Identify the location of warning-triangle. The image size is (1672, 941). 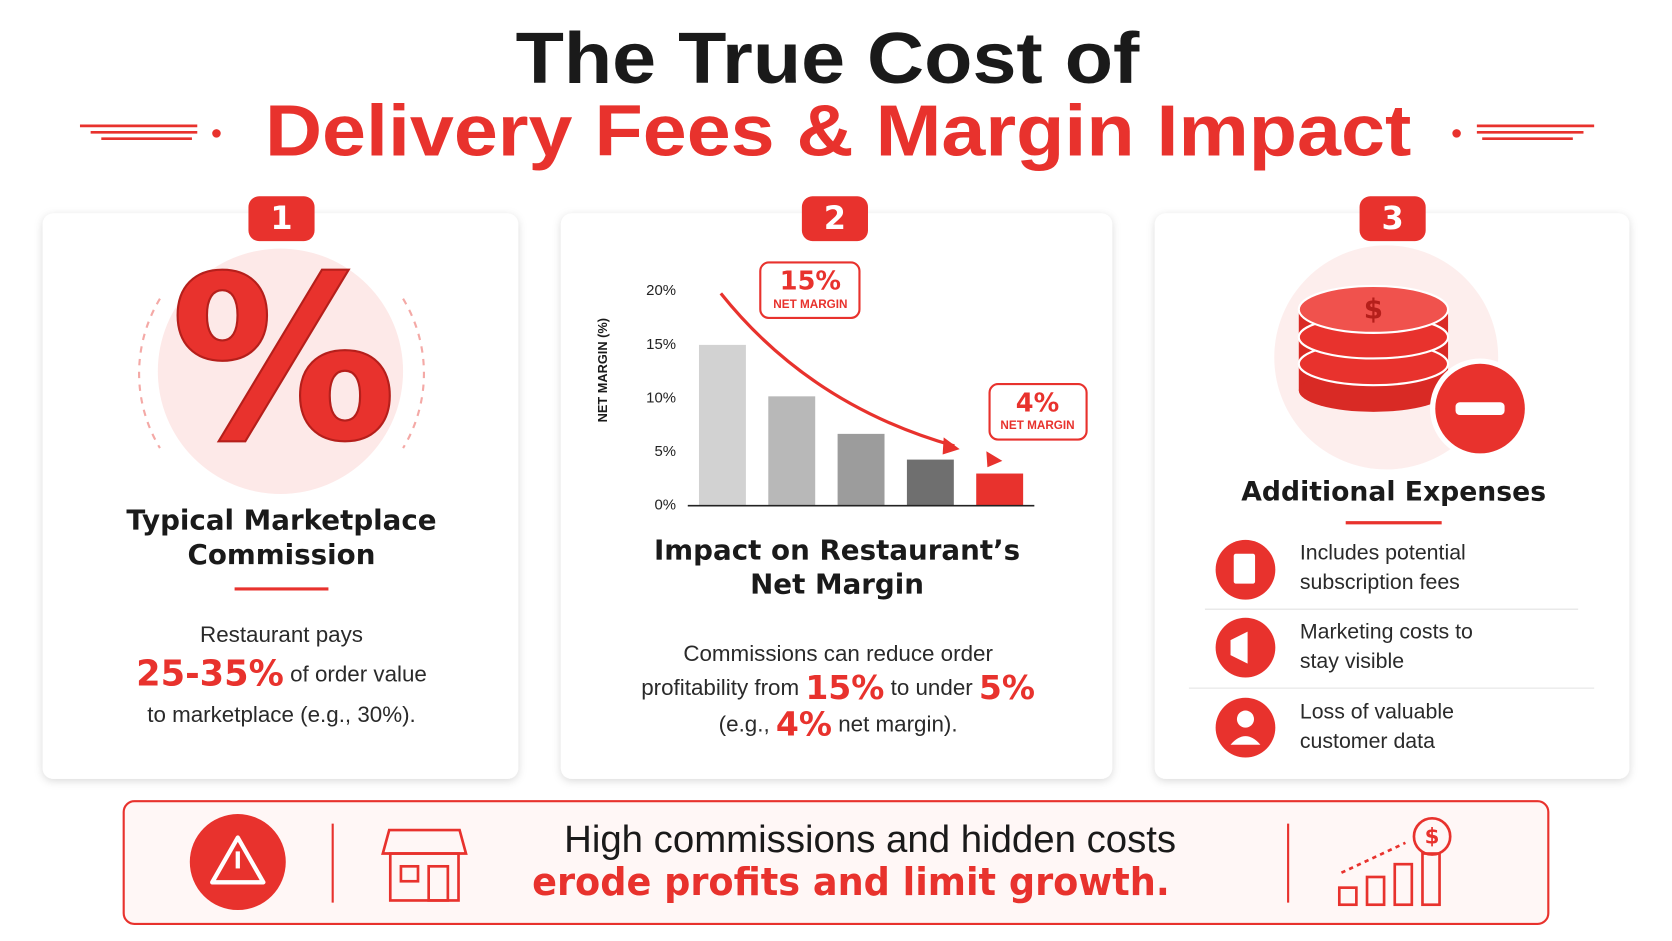
(238, 860).